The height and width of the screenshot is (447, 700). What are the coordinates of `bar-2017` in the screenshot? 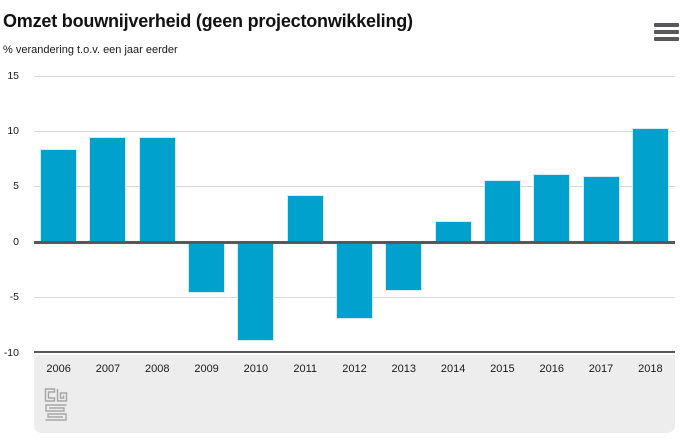 It's located at (601, 209).